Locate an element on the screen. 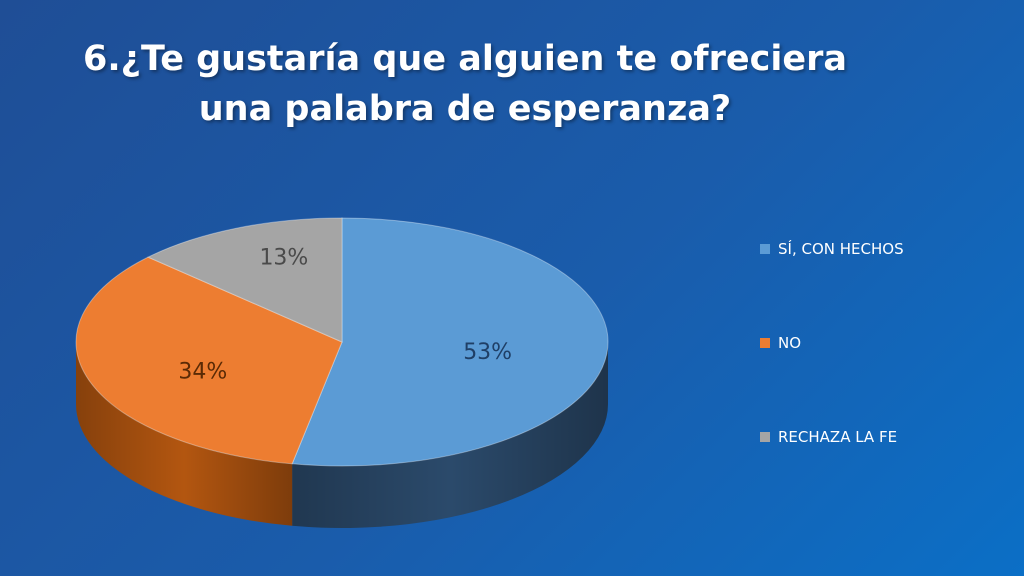 This screenshot has width=1024, height=576. pie-slice-rechaza-la-fe is located at coordinates (244, 280).